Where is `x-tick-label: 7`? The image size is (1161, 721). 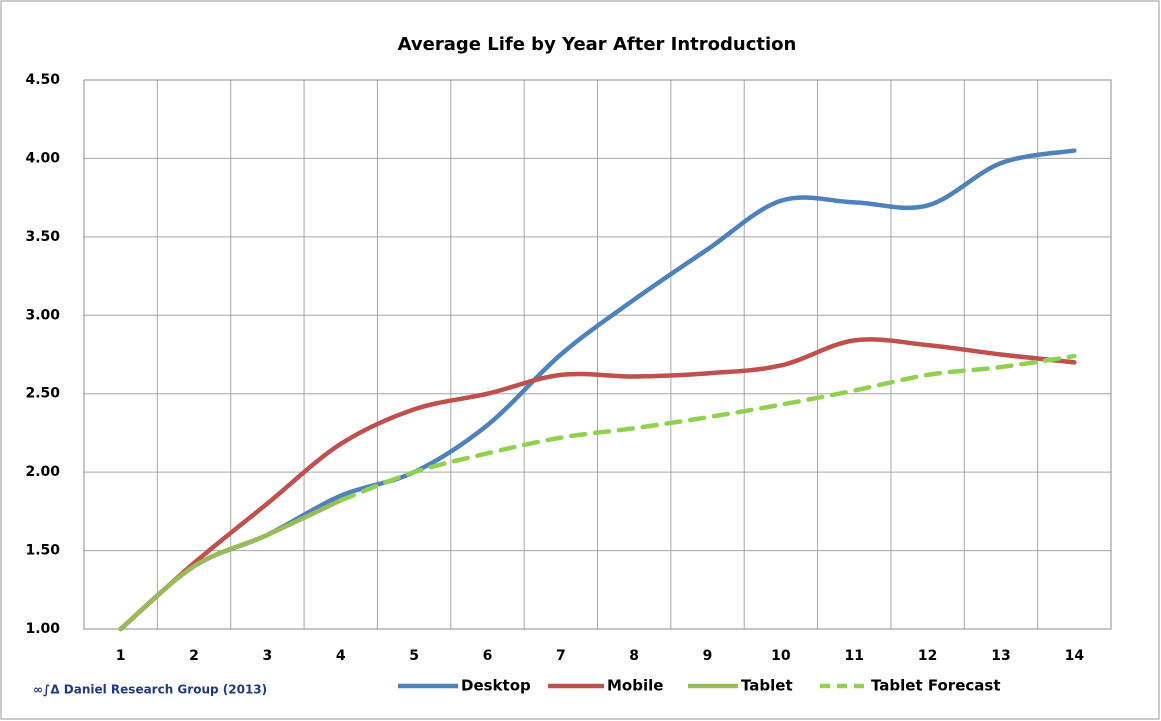
x-tick-label: 7 is located at coordinates (561, 656).